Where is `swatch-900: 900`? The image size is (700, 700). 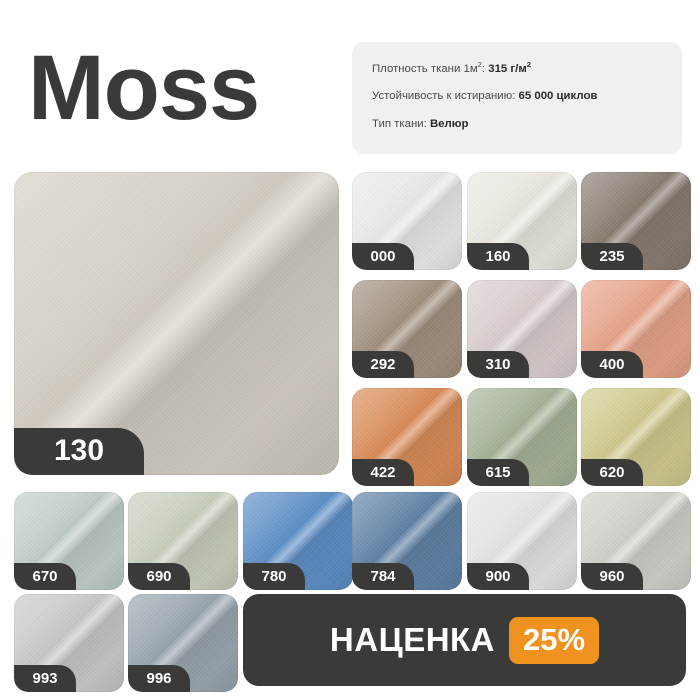
swatch-900: 900 is located at coordinates (522, 541).